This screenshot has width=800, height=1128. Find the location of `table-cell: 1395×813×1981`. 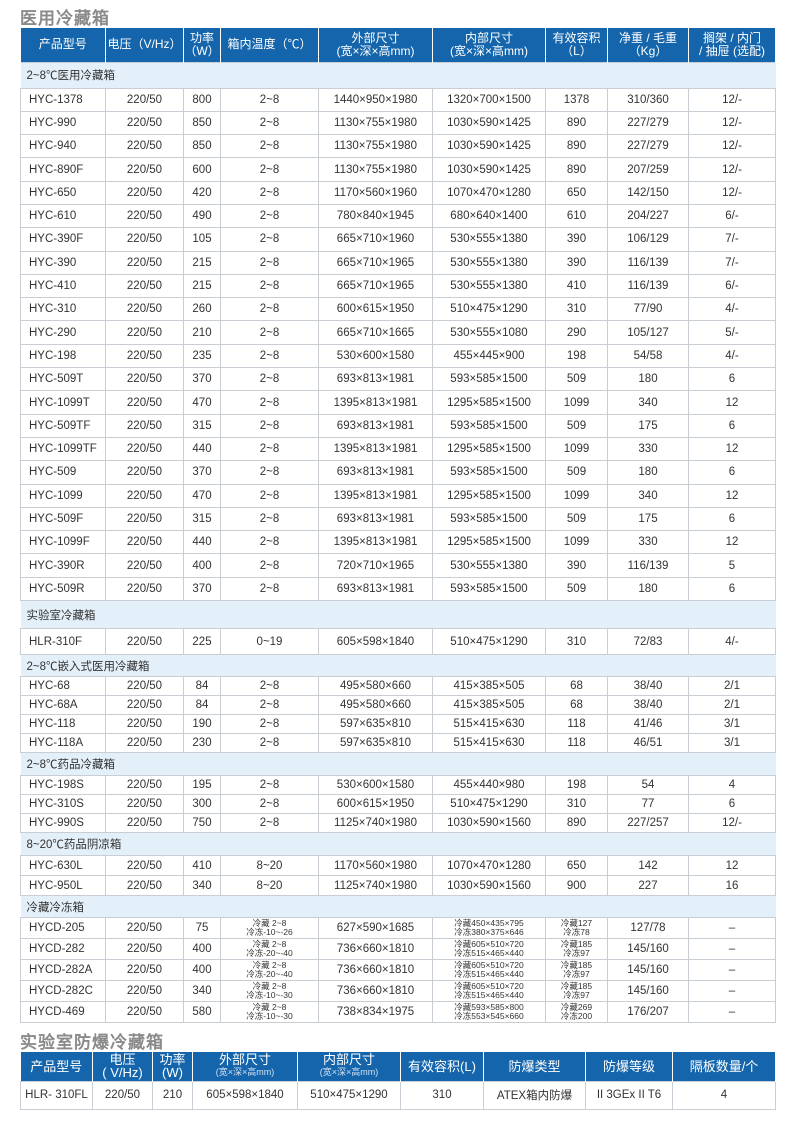

table-cell: 1395×813×1981 is located at coordinates (375, 495).